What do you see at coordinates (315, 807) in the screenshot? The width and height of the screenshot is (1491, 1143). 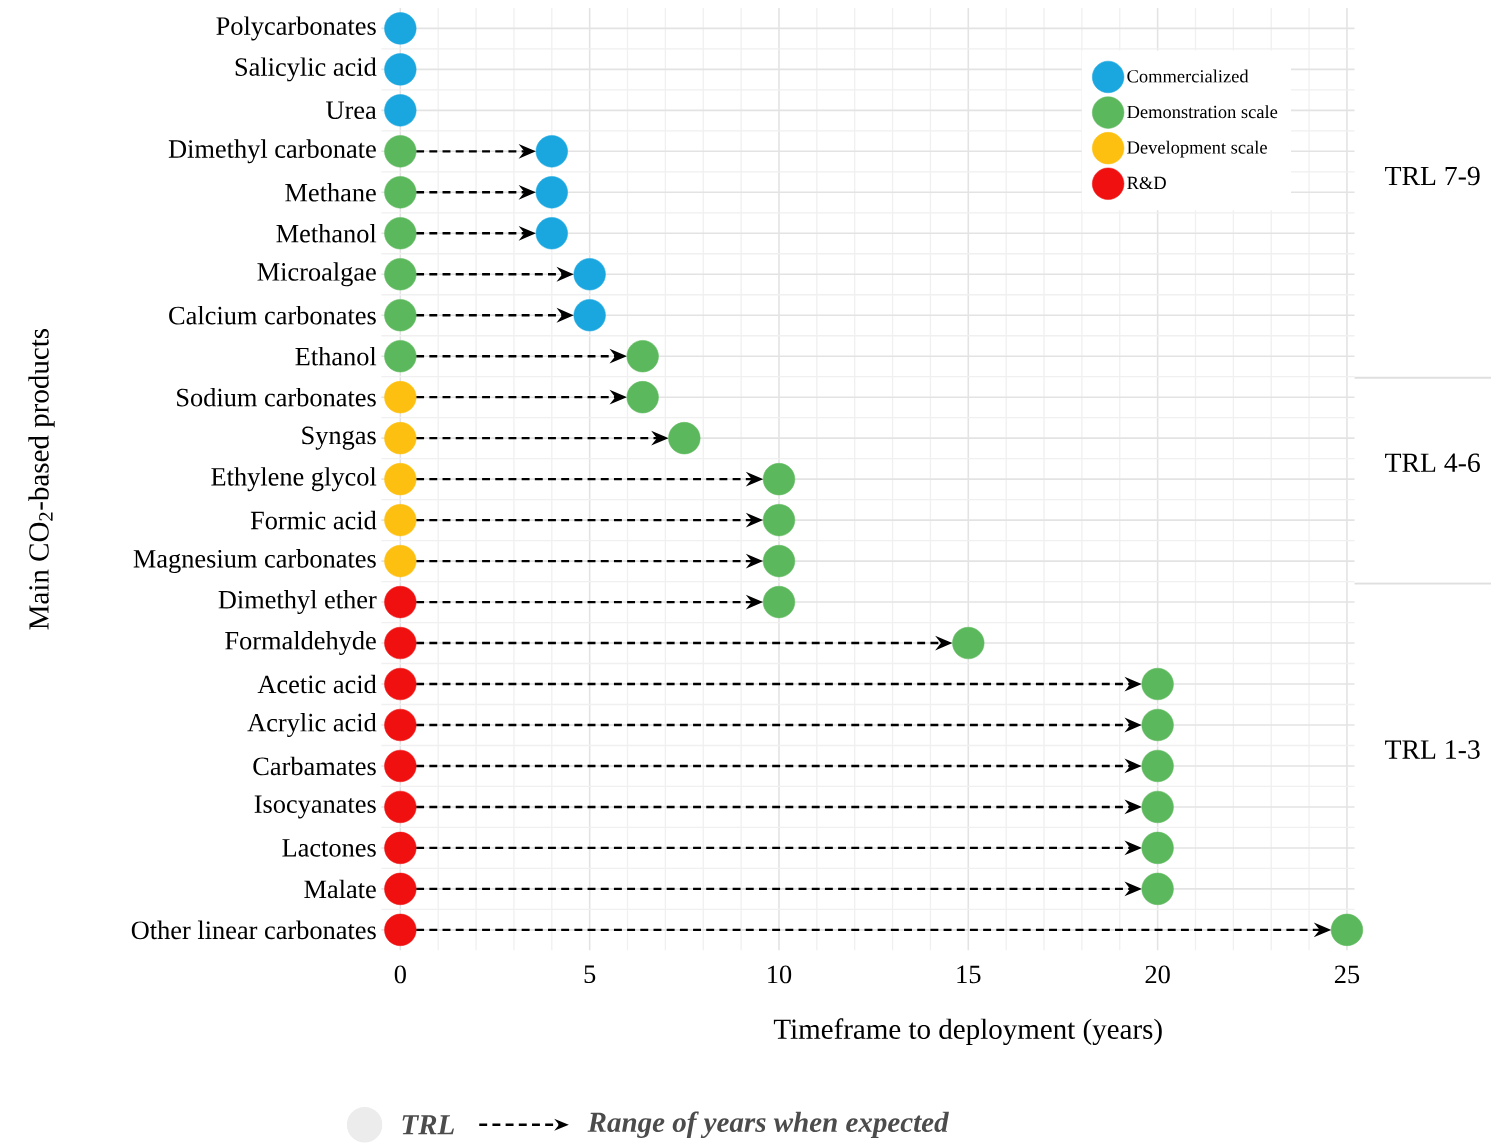 I see `y-tick-label: Isocyanates` at bounding box center [315, 807].